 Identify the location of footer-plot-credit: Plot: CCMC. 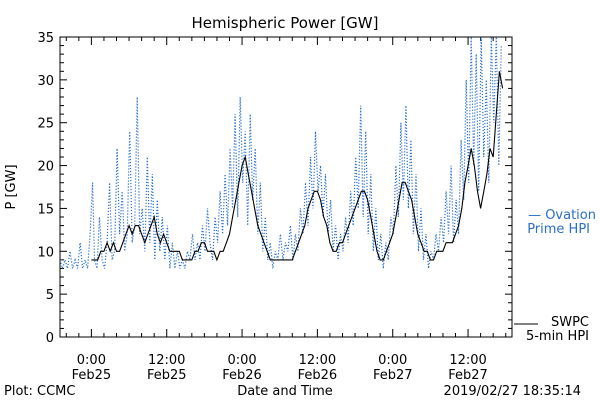
(39, 391).